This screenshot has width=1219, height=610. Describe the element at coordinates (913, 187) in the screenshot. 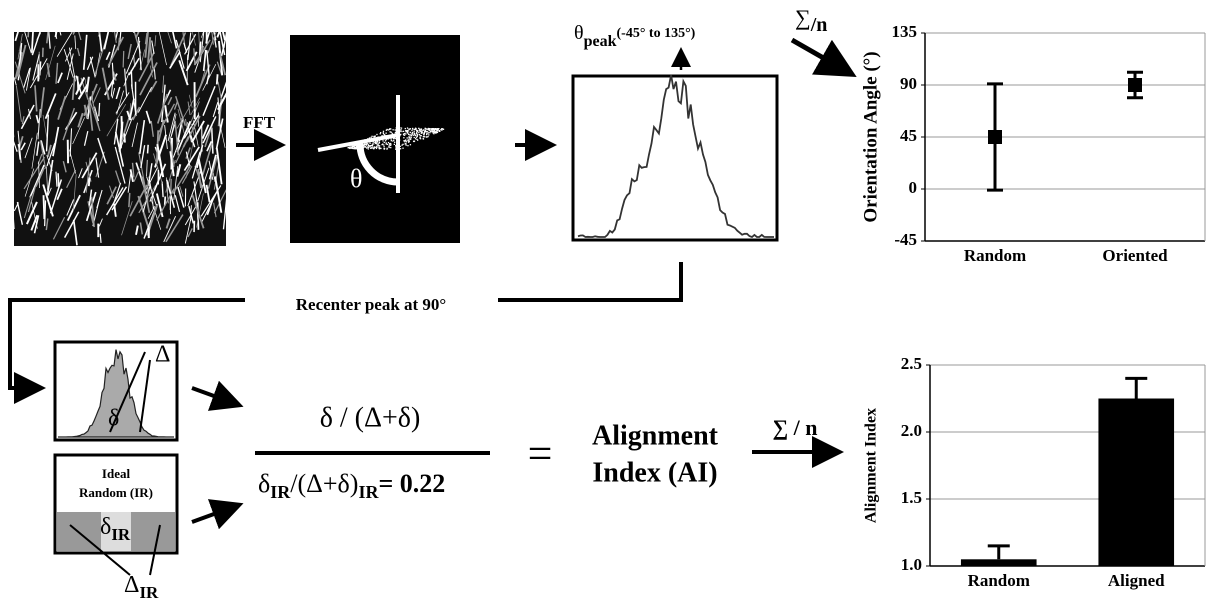

I see `y-tick-label: 0` at that location.